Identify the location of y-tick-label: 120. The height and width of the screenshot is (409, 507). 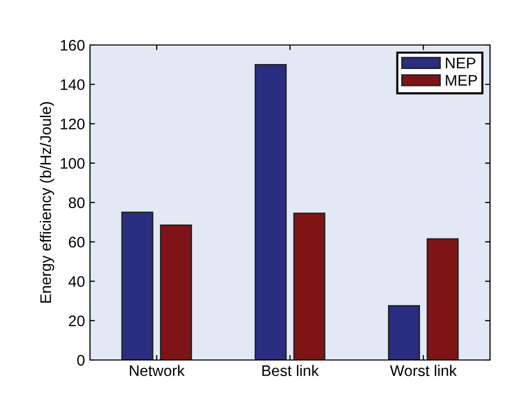
(72, 124).